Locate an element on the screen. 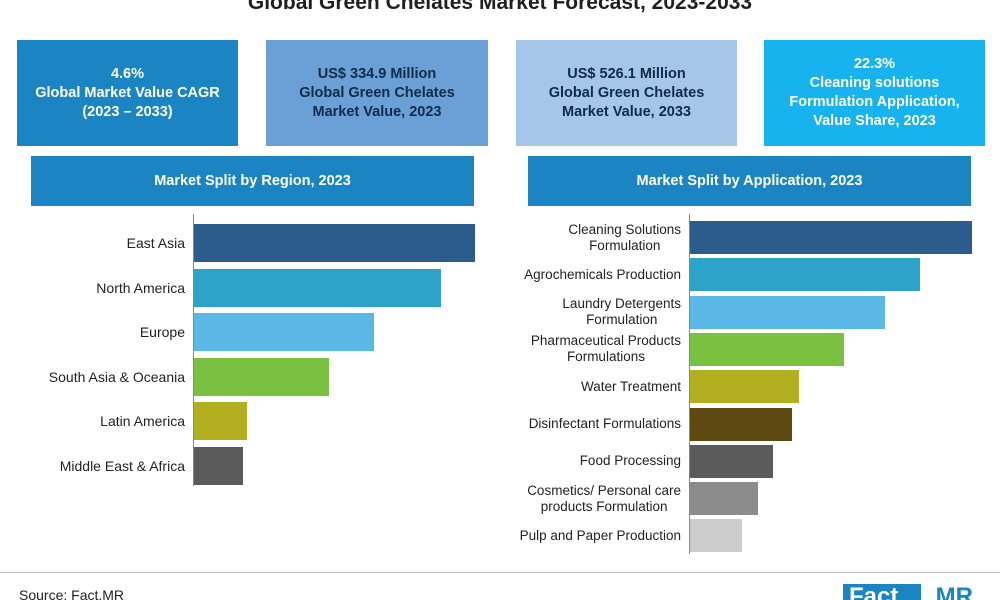 The width and height of the screenshot is (1000, 600). kpi-label: Formulation Application, is located at coordinates (874, 102).